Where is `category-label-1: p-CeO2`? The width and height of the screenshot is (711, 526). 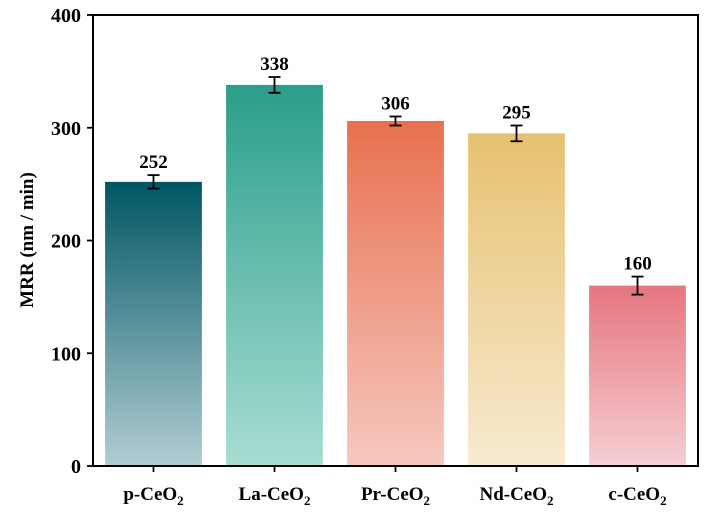 category-label-1: p-CeO2 is located at coordinates (153, 496).